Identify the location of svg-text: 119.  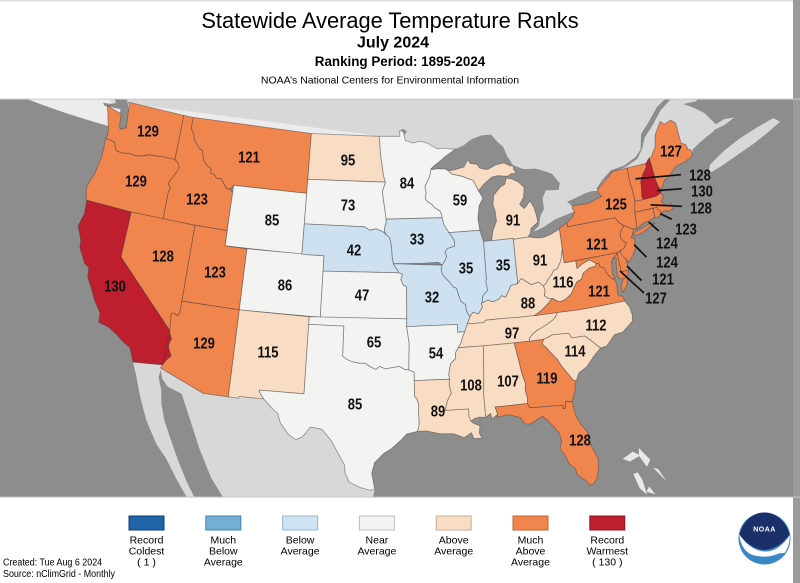
(547, 379).